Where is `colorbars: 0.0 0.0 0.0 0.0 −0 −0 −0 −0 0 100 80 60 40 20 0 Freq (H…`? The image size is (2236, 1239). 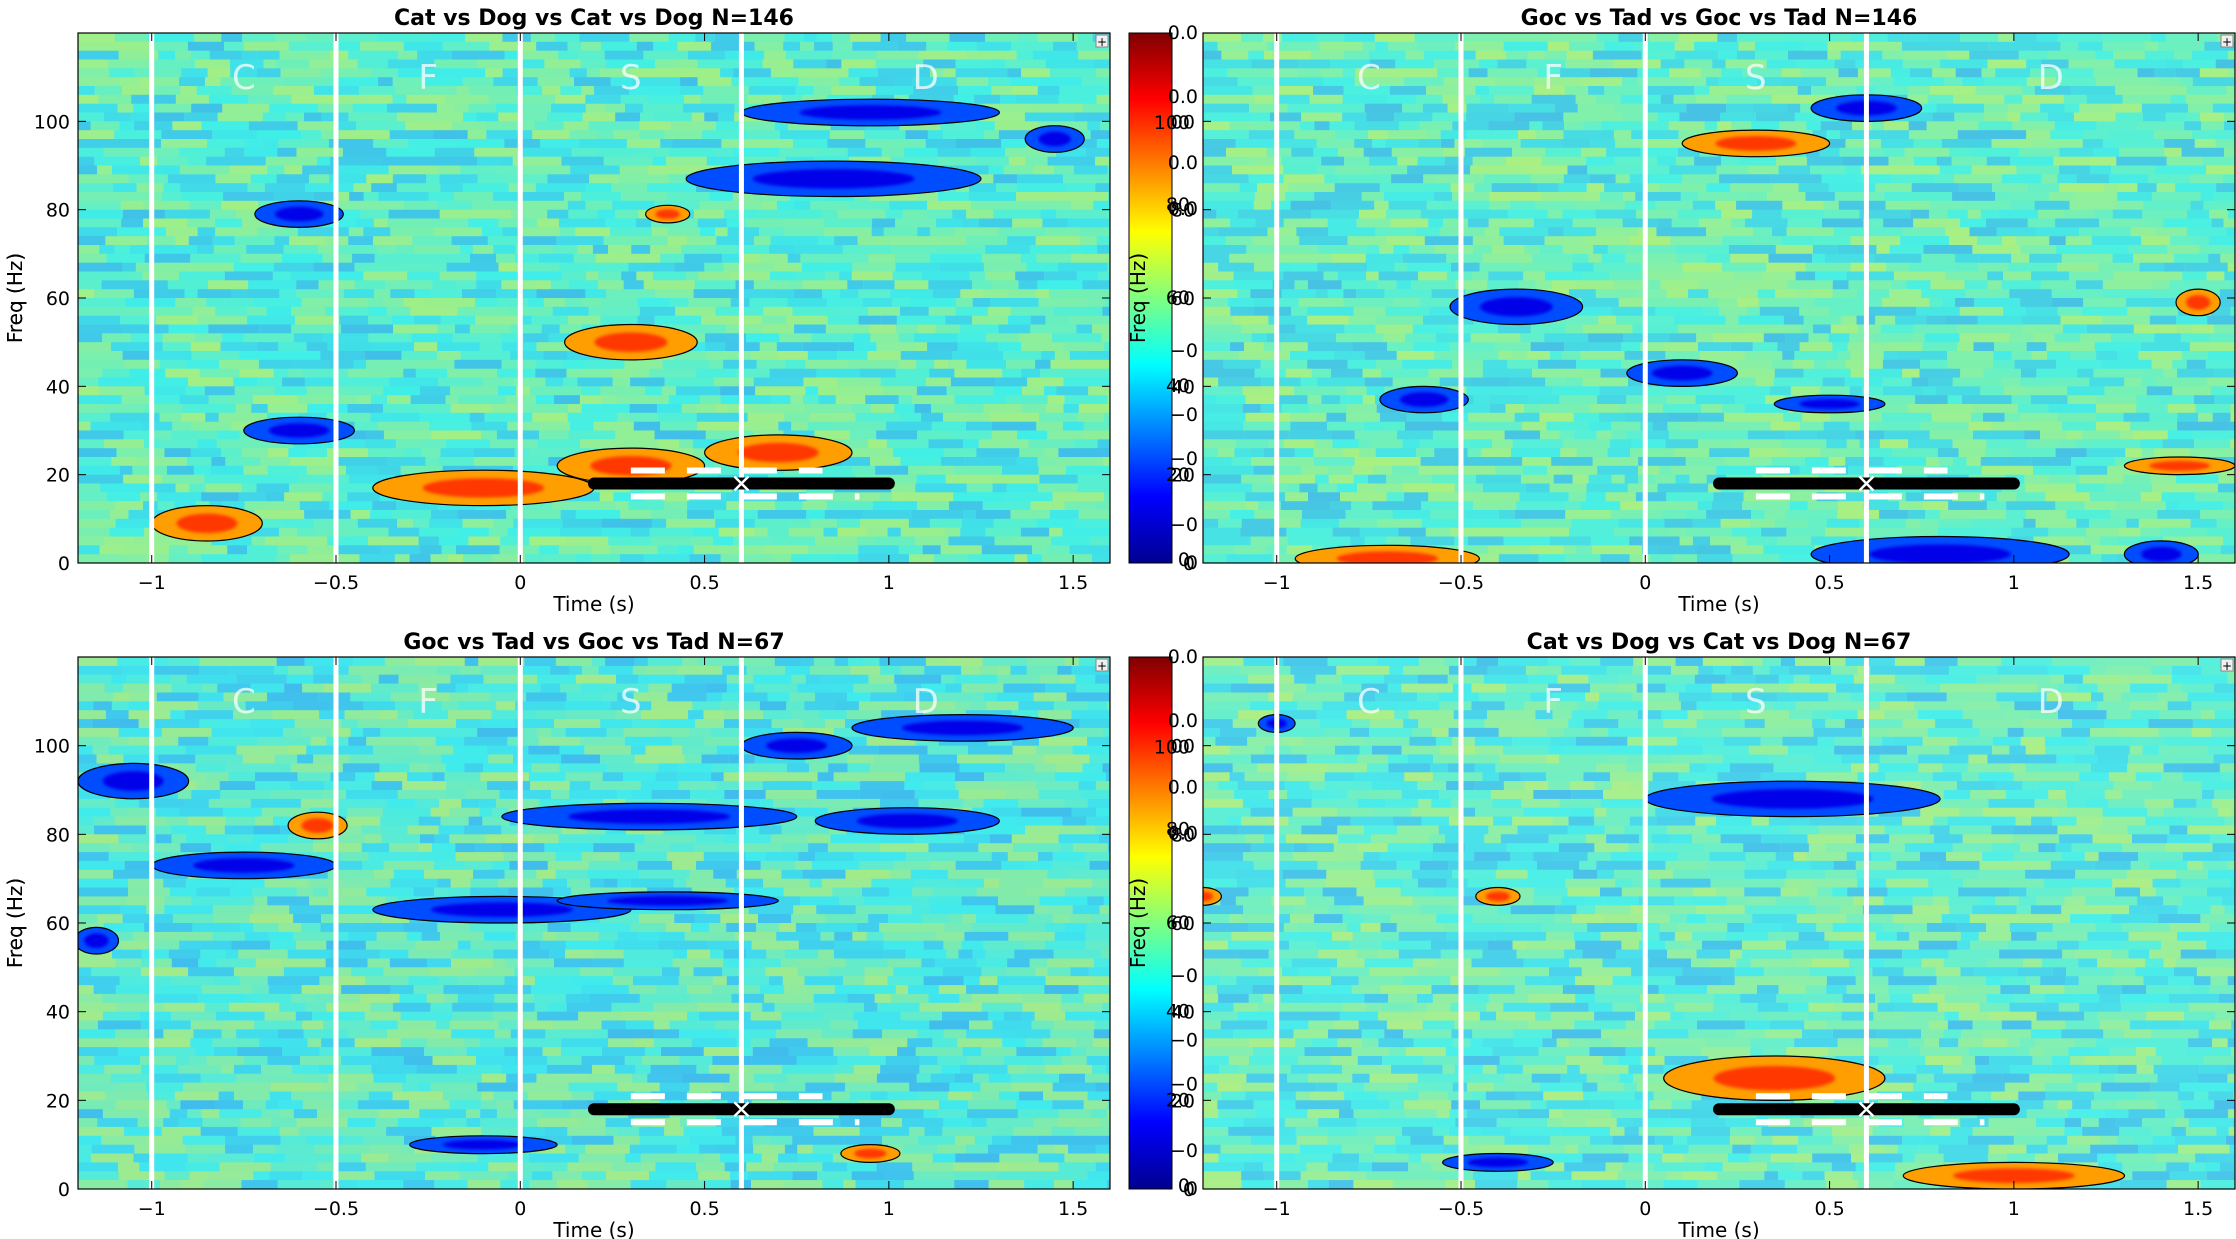
colorbars: 0.0 0.0 0.0 0.0 −0 −0 −0 −0 0 100 80 60 40 20 0 Freq (H… is located at coordinates (1162, 611).